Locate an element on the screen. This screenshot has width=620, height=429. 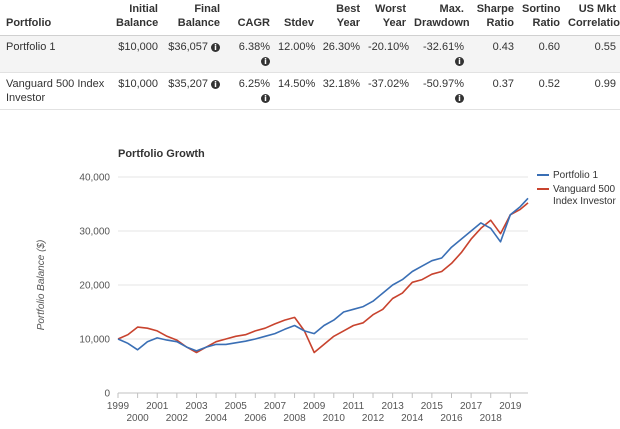
stdev: 14.50% is located at coordinates (296, 91).